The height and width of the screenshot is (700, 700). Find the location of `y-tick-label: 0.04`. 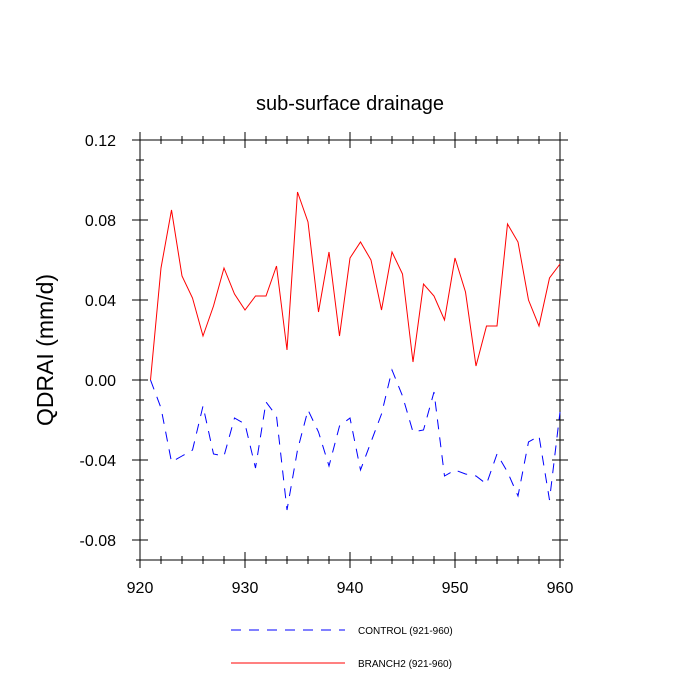

y-tick-label: 0.04 is located at coordinates (100, 301).